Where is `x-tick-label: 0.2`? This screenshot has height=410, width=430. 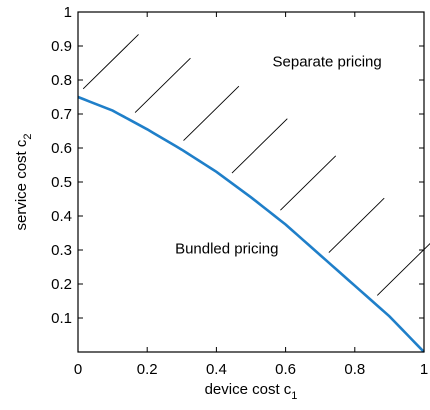
x-tick-label: 0.2 is located at coordinates (147, 369).